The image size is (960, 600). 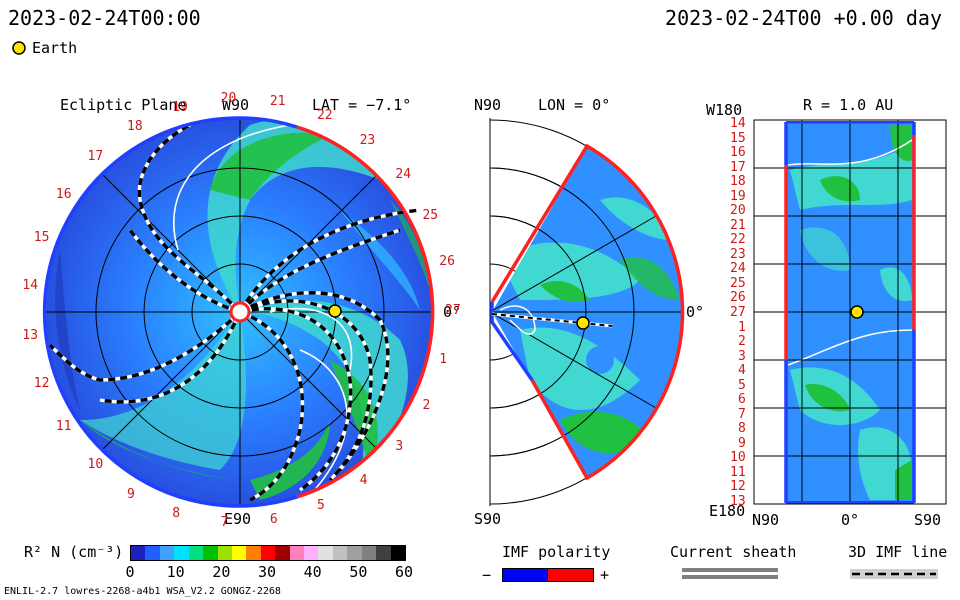 What do you see at coordinates (570, 575) in the screenshot?
I see `imf-positive-swatch` at bounding box center [570, 575].